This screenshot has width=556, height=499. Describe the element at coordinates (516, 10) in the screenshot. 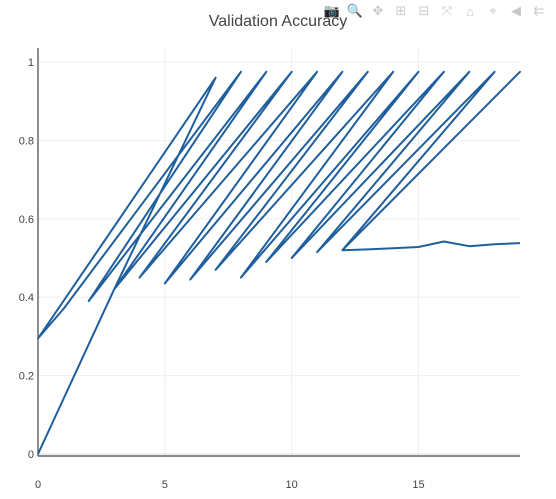

I see `hover-closest-icon: ◀` at that location.